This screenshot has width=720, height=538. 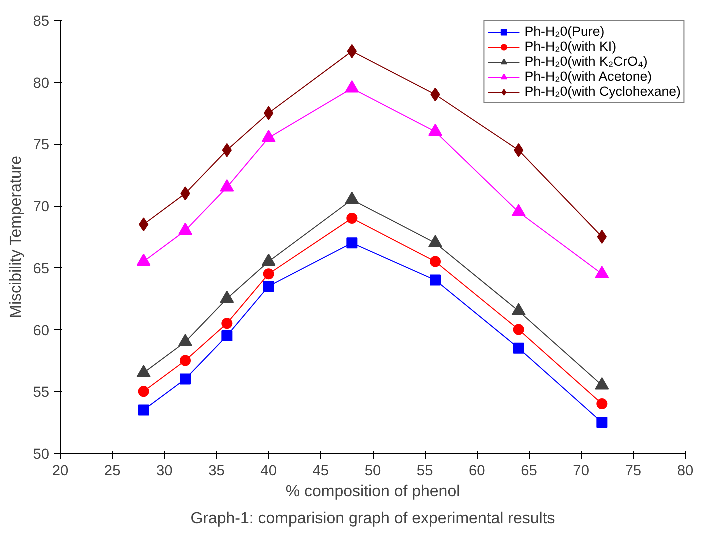 I want to click on x-tick-label: 45, so click(x=321, y=472).